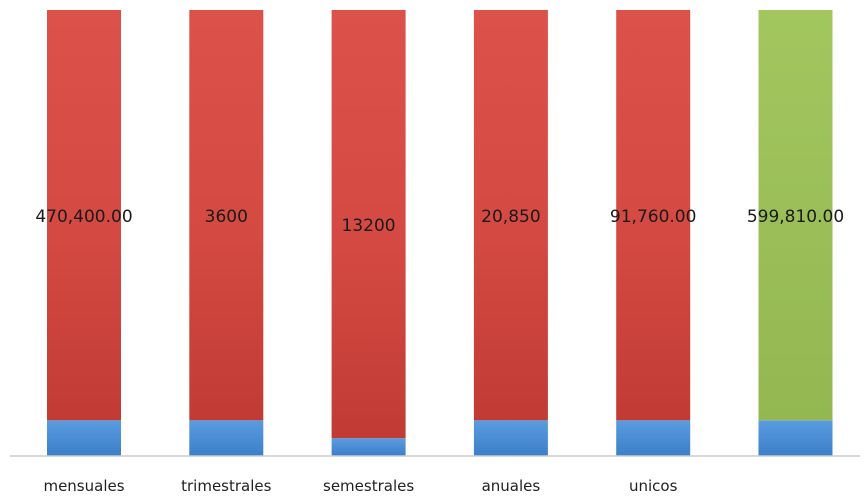 This screenshot has width=864, height=502. What do you see at coordinates (511, 486) in the screenshot?
I see `x-tick-label: anuales` at bounding box center [511, 486].